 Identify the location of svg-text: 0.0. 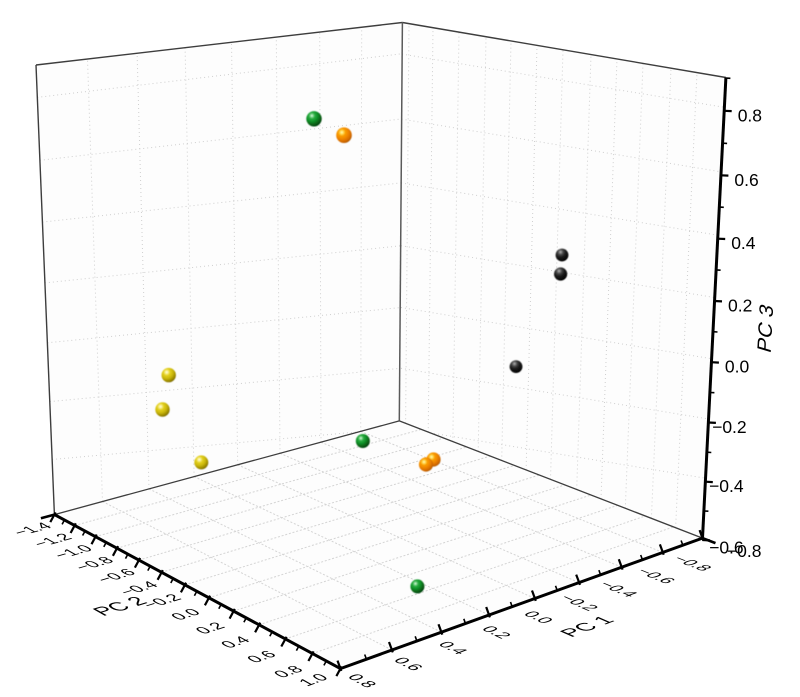
(737, 367).